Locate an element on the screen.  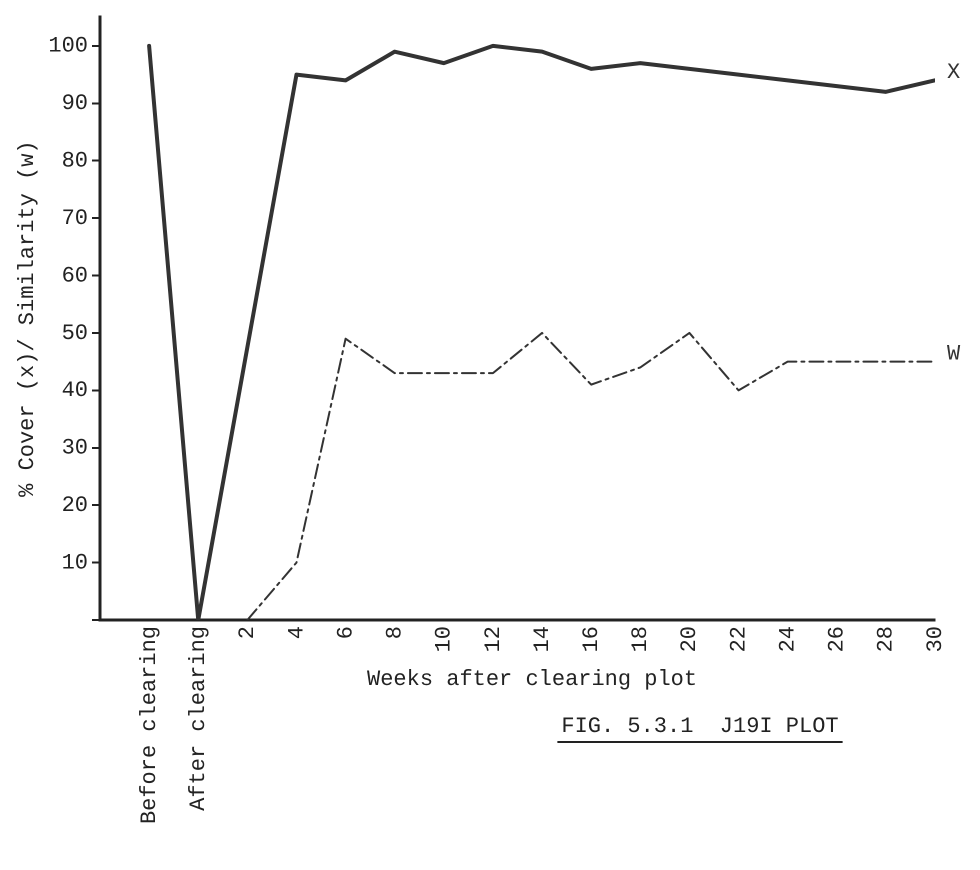
y-axis-title: % Cover (x)/ Similarity (w) is located at coordinates (27, 318).